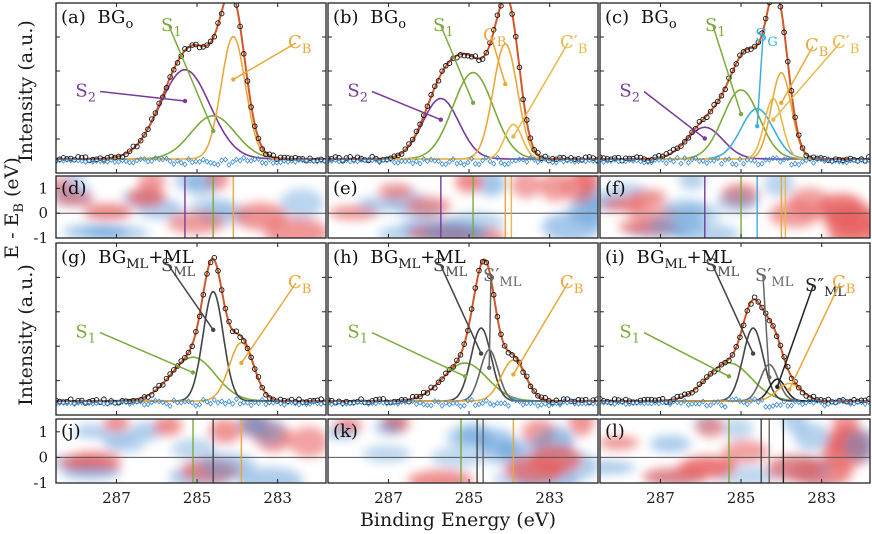 This screenshot has width=872, height=534. What do you see at coordinates (845, 44) in the screenshot?
I see `annotation-label-CBp-c: C′B` at bounding box center [845, 44].